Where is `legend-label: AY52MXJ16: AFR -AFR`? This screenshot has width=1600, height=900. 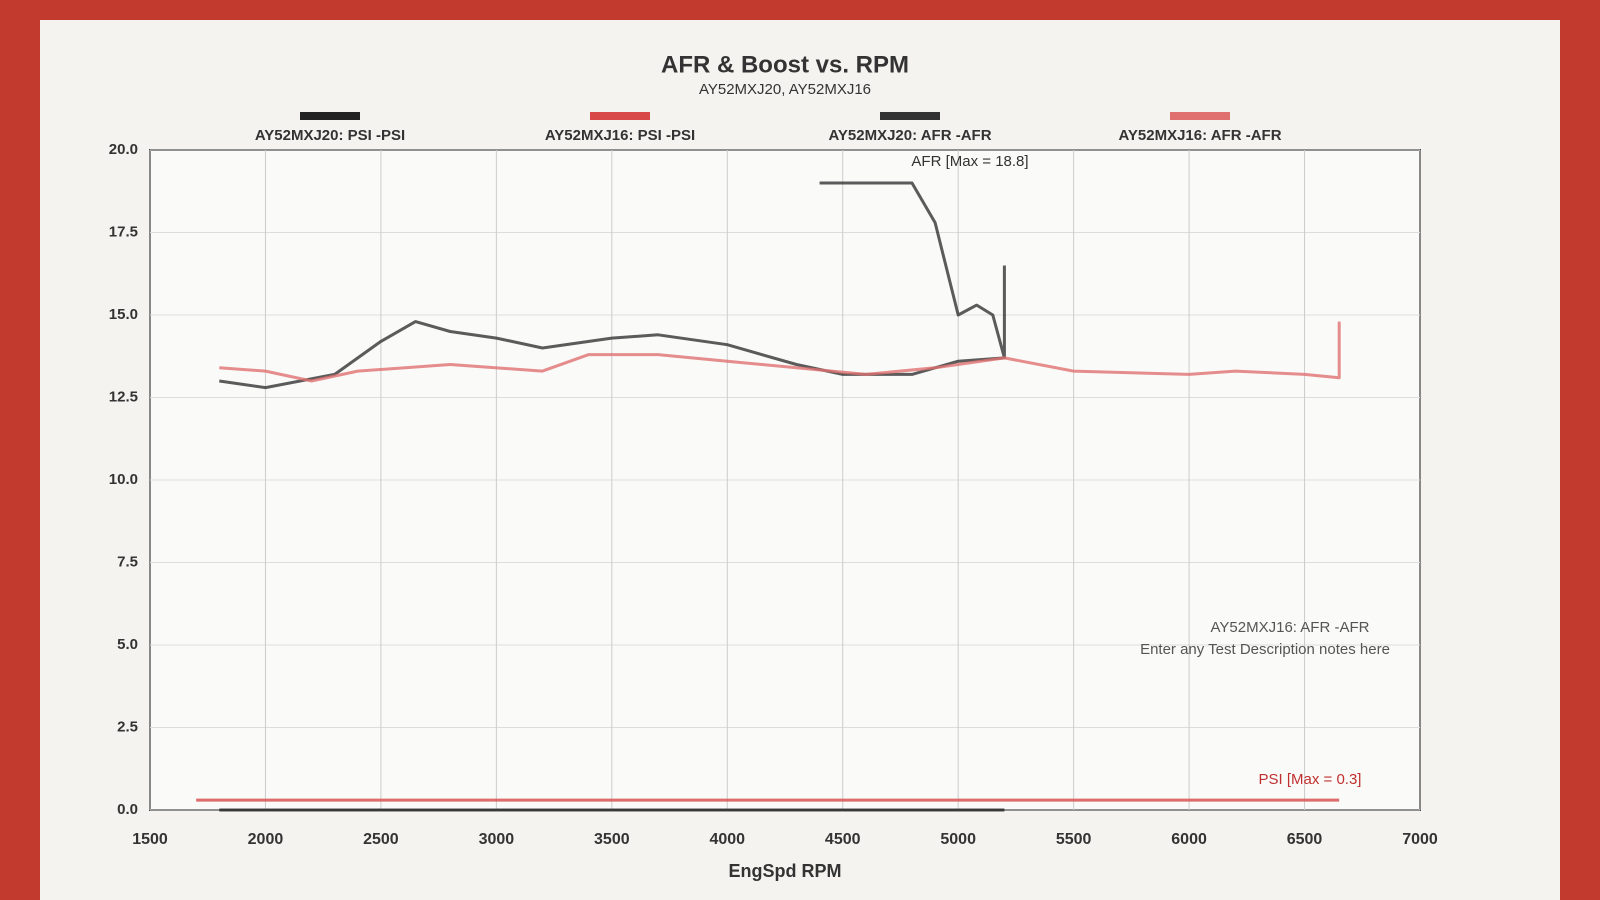 legend-label: AY52MXJ16: AFR -AFR is located at coordinates (1199, 135).